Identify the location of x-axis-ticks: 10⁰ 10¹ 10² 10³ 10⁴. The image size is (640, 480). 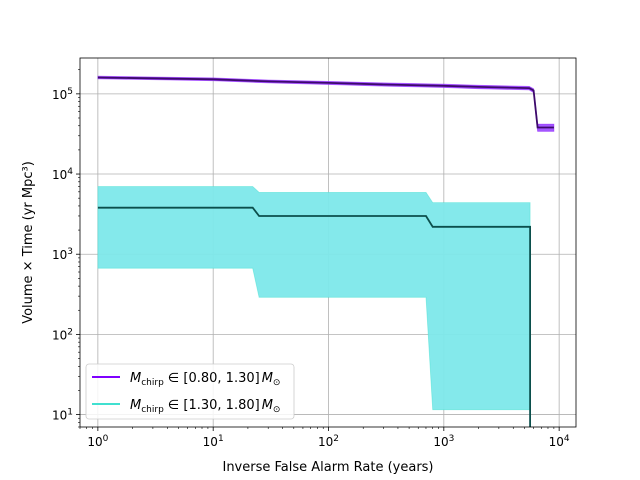
(324, 438).